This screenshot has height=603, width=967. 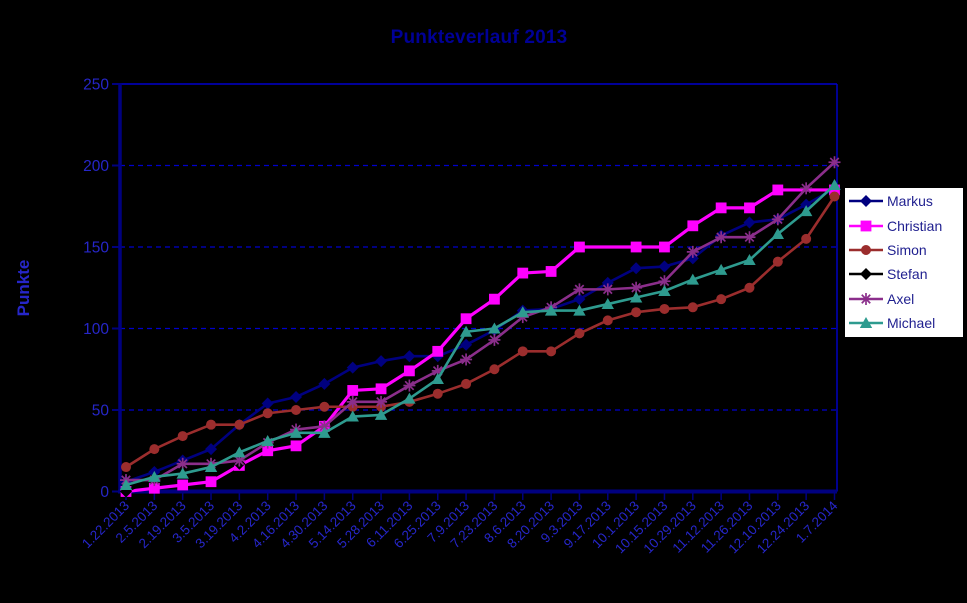 I want to click on legend-label: Christian, so click(x=915, y=225).